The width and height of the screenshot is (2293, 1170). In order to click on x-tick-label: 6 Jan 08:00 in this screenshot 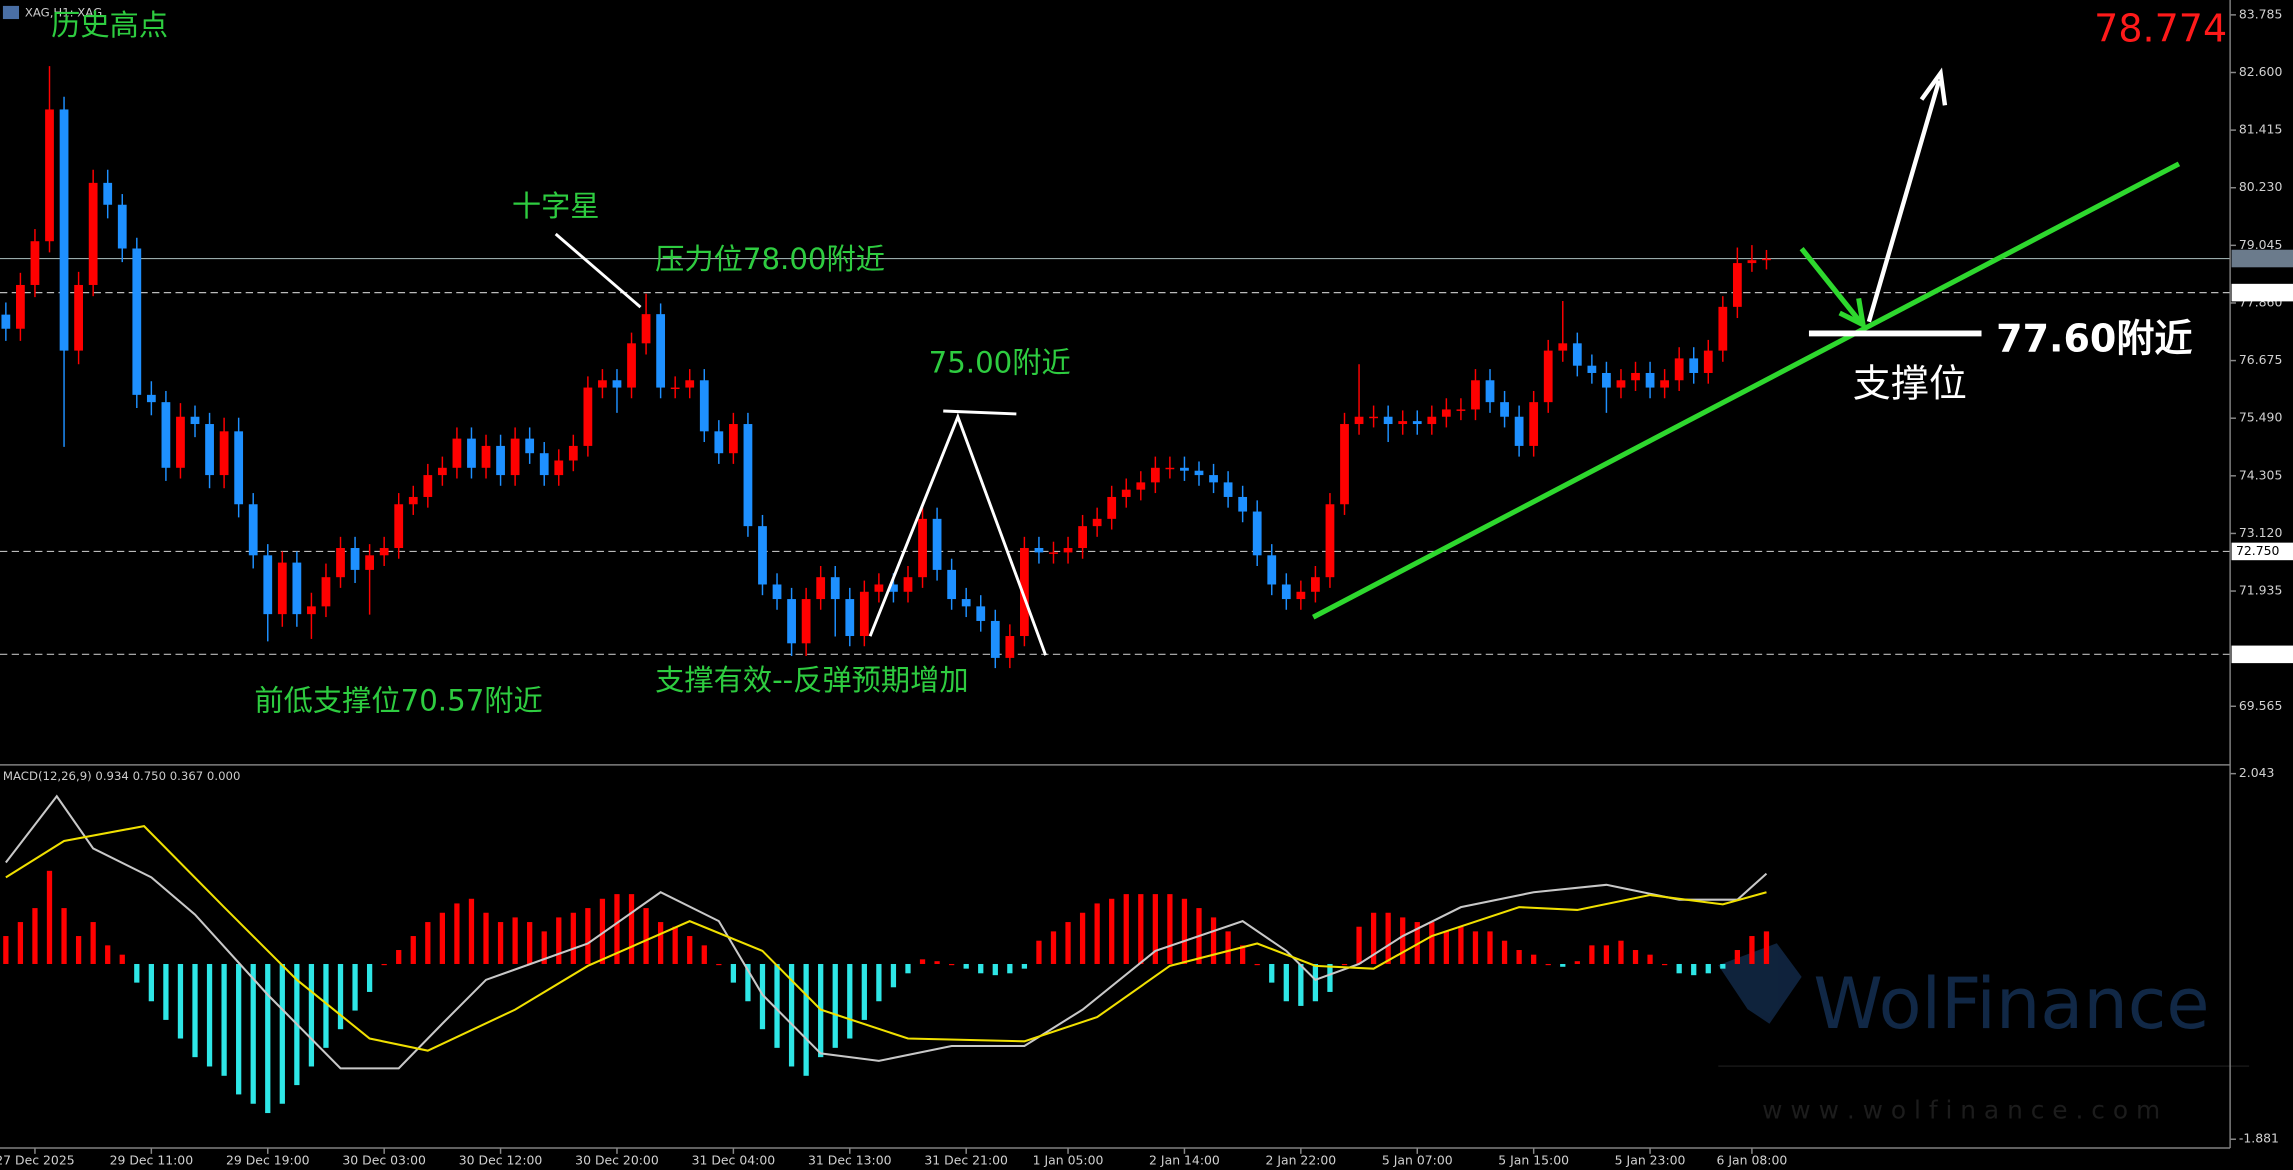, I will do `click(1752, 1160)`.